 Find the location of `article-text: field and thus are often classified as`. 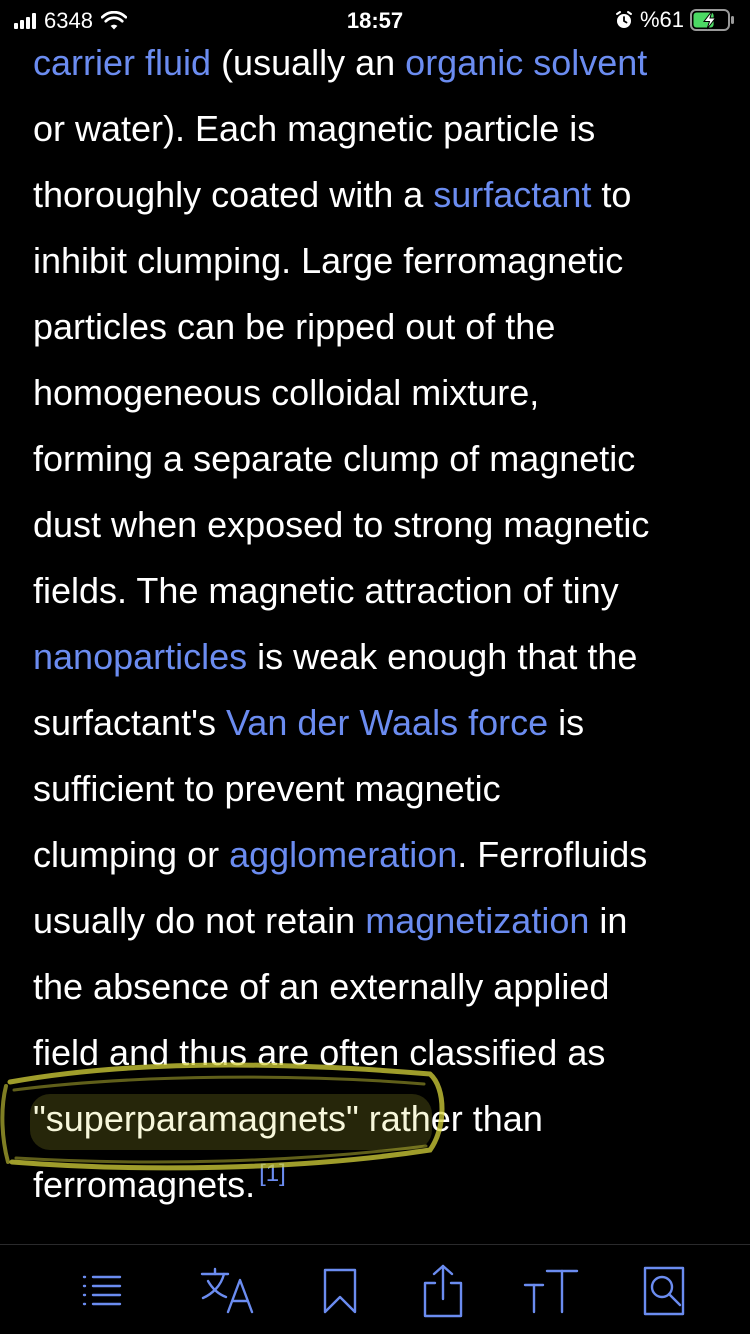

article-text: field and thus are often classified as is located at coordinates (319, 1052).